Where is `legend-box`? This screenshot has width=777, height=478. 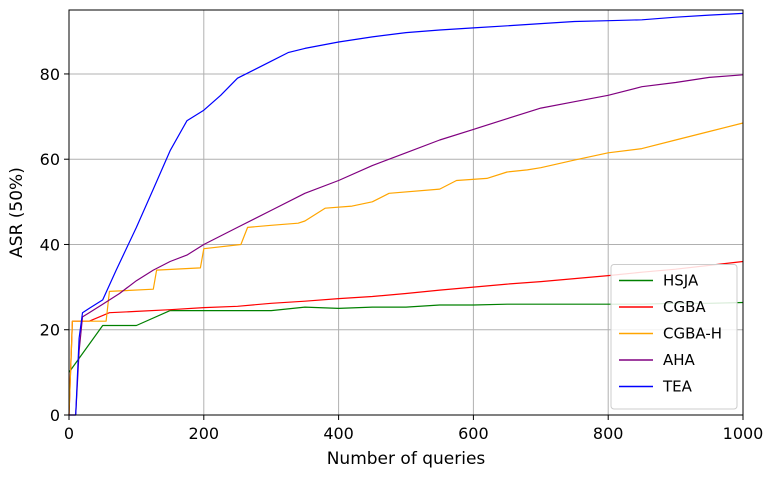 legend-box is located at coordinates (674, 337).